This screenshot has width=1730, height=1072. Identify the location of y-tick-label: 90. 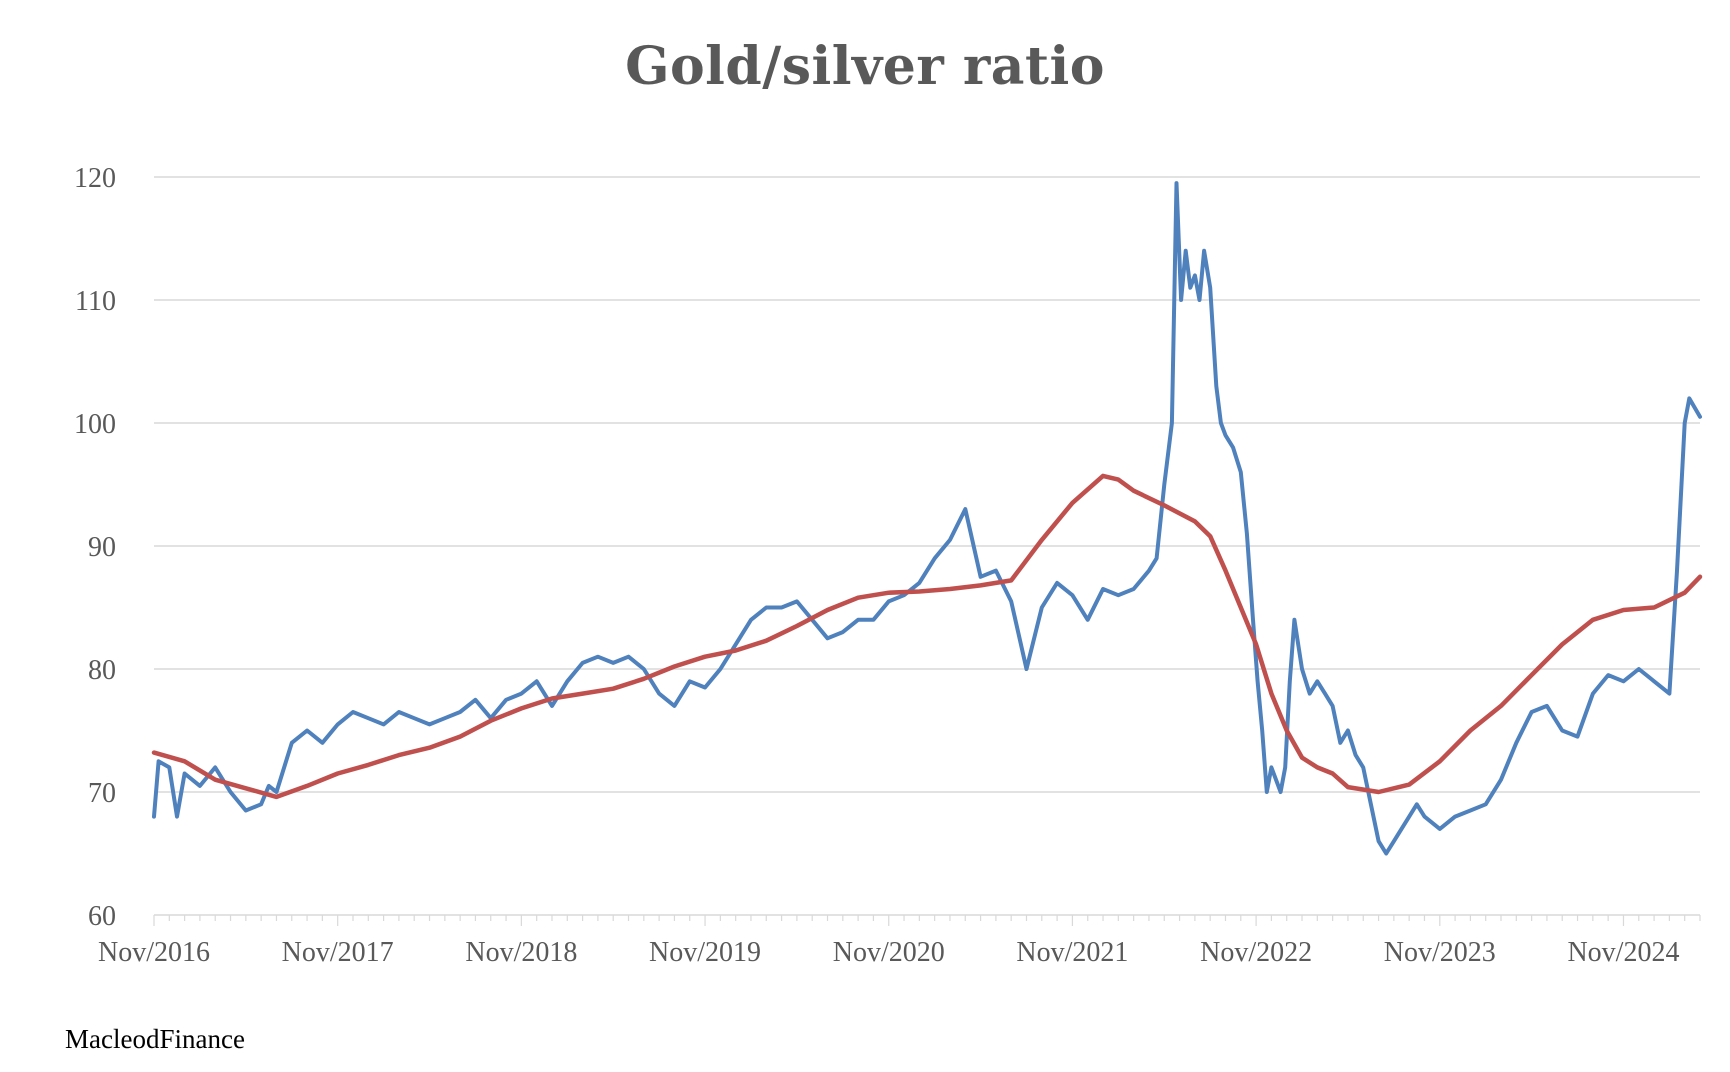
(102, 547).